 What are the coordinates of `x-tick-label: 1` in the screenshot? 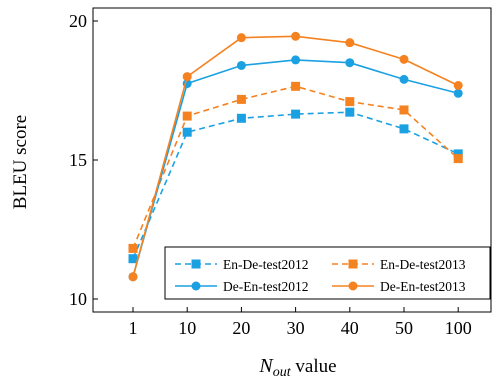 It's located at (133, 328).